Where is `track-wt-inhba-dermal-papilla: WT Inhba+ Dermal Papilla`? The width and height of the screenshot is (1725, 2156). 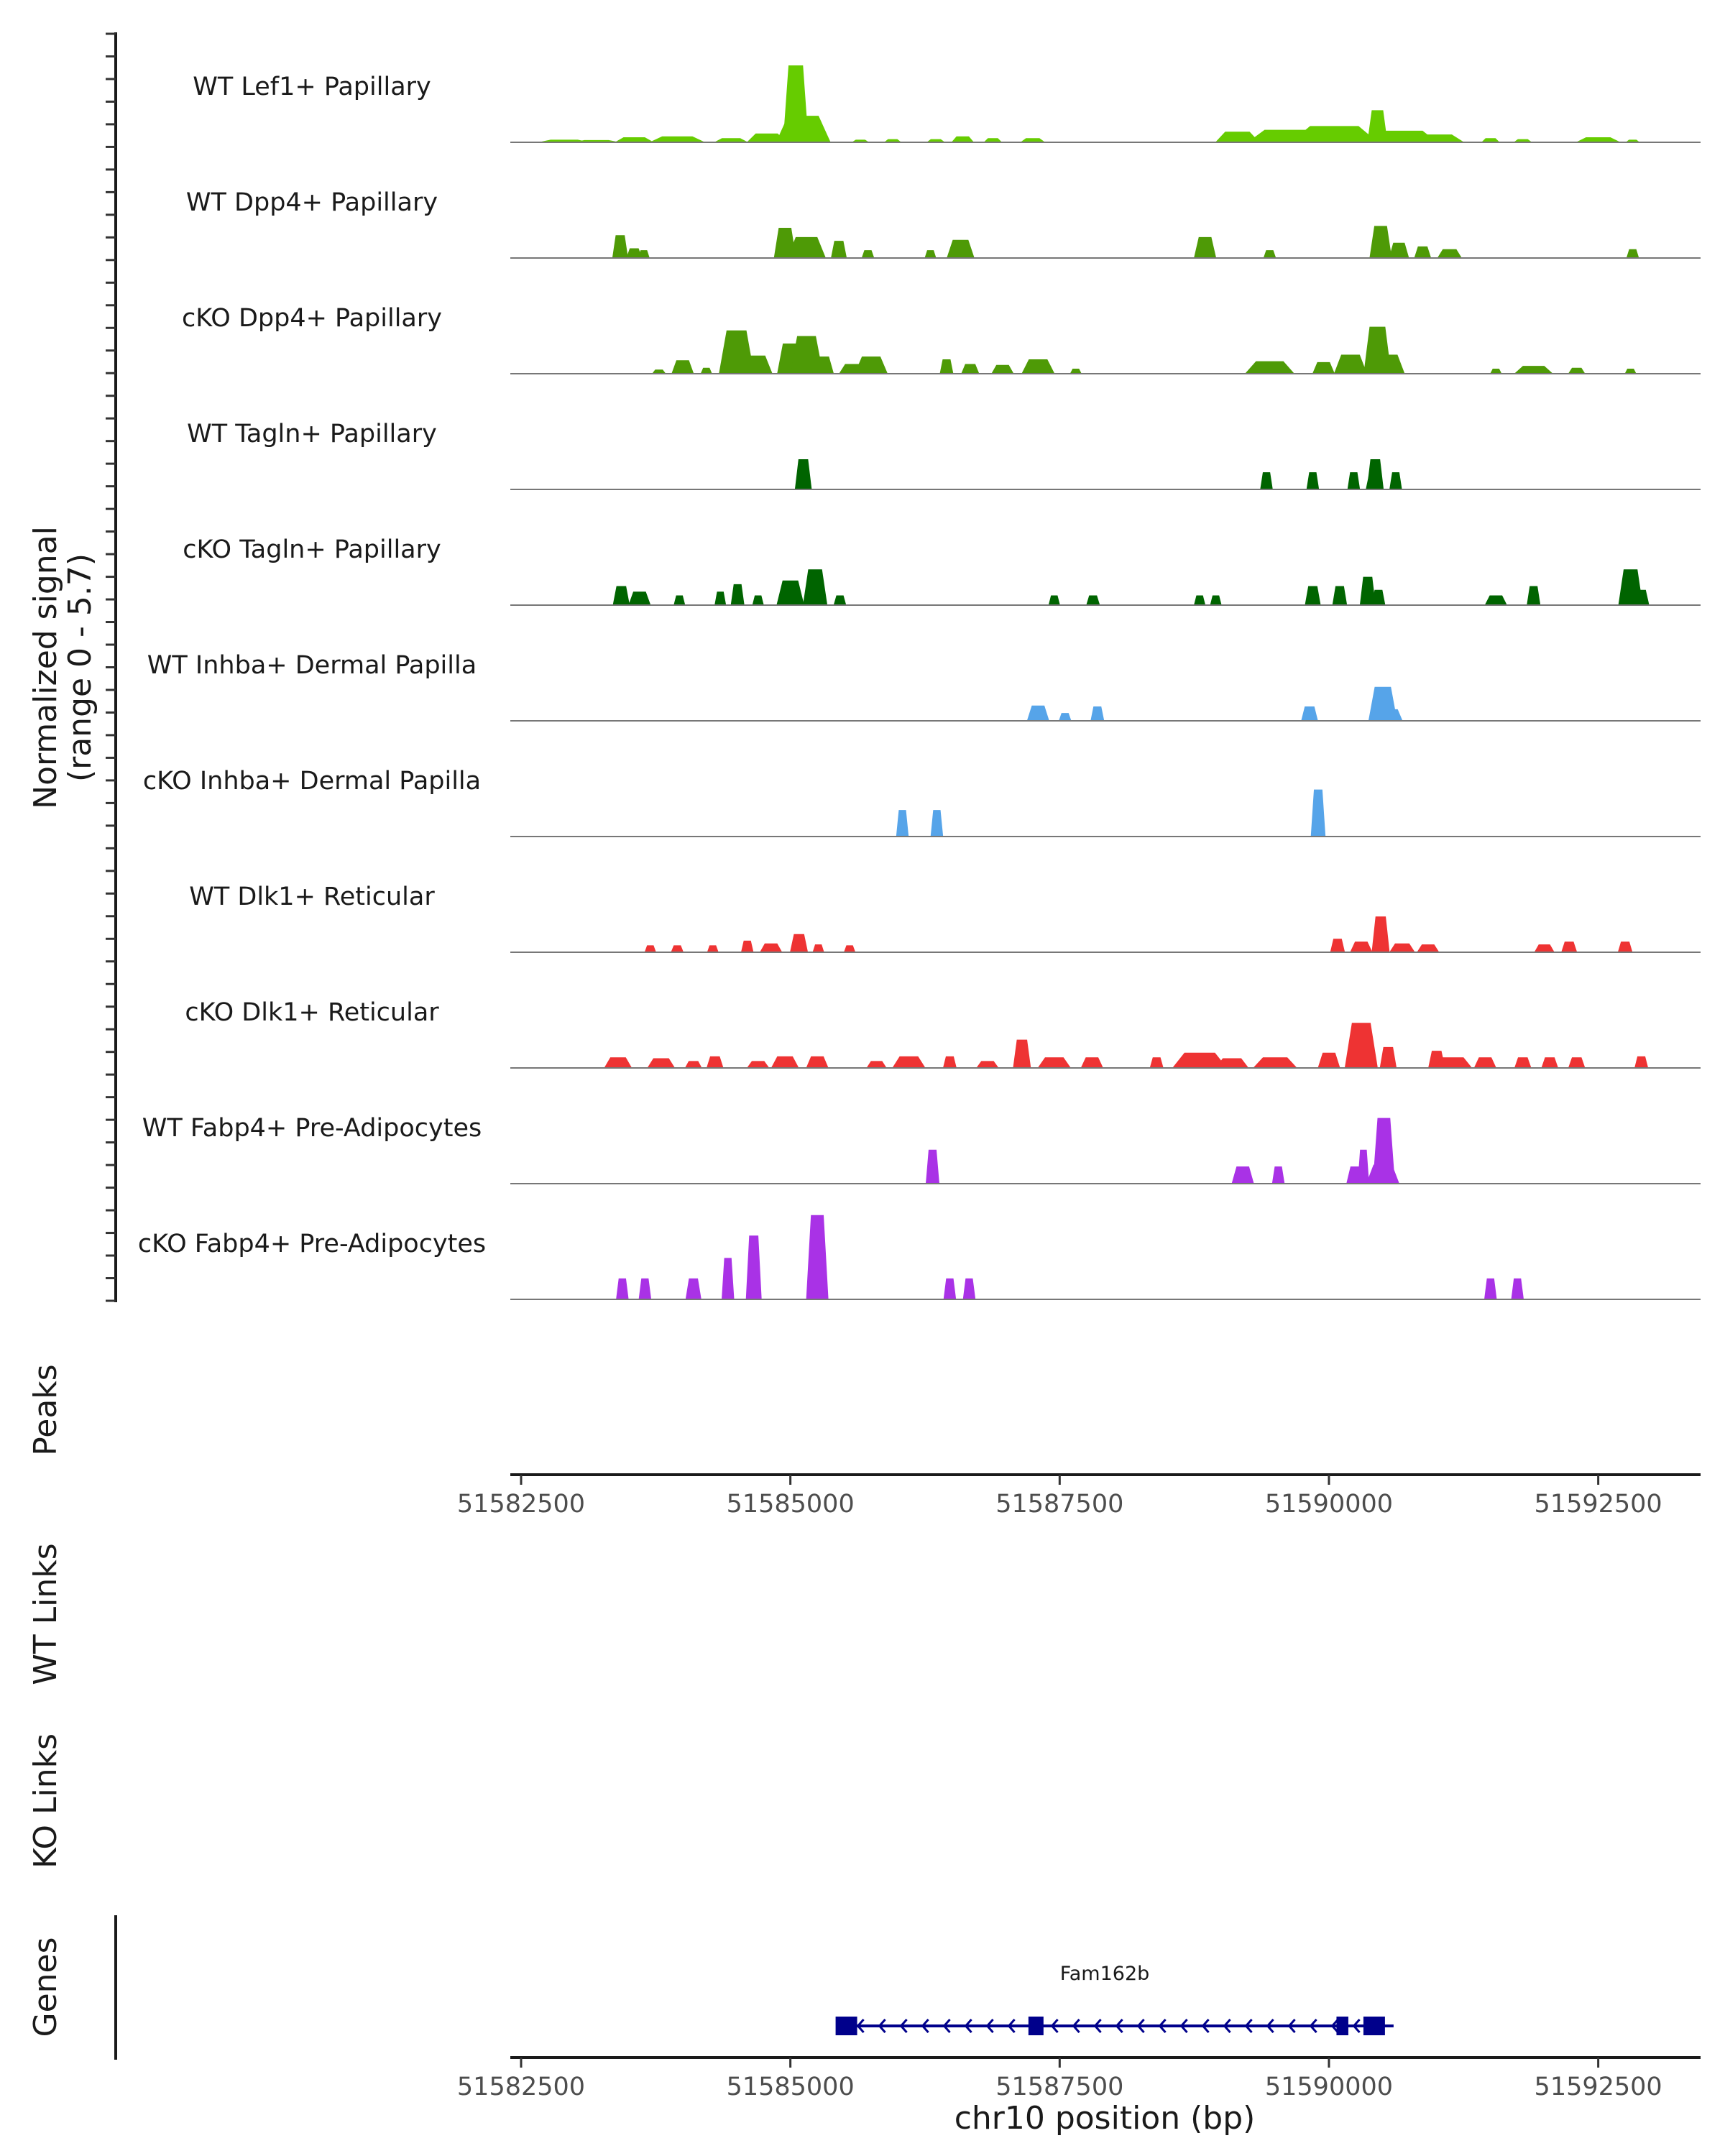
track-wt-inhba-dermal-papilla: WT Inhba+ Dermal Papilla is located at coordinates (924, 686).